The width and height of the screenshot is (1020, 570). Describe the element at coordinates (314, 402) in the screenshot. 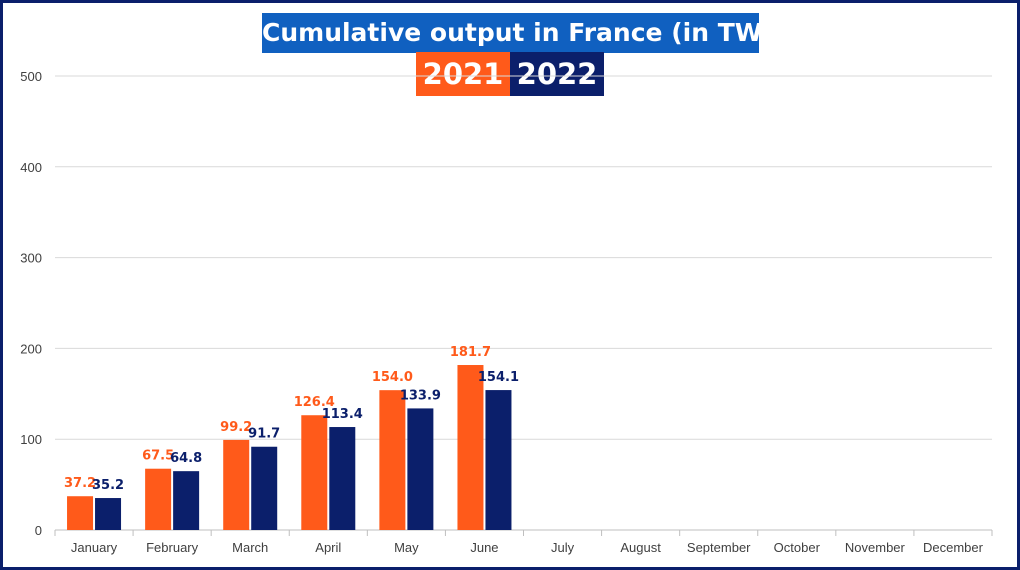

I see `data-label-2021: 126.4` at that location.